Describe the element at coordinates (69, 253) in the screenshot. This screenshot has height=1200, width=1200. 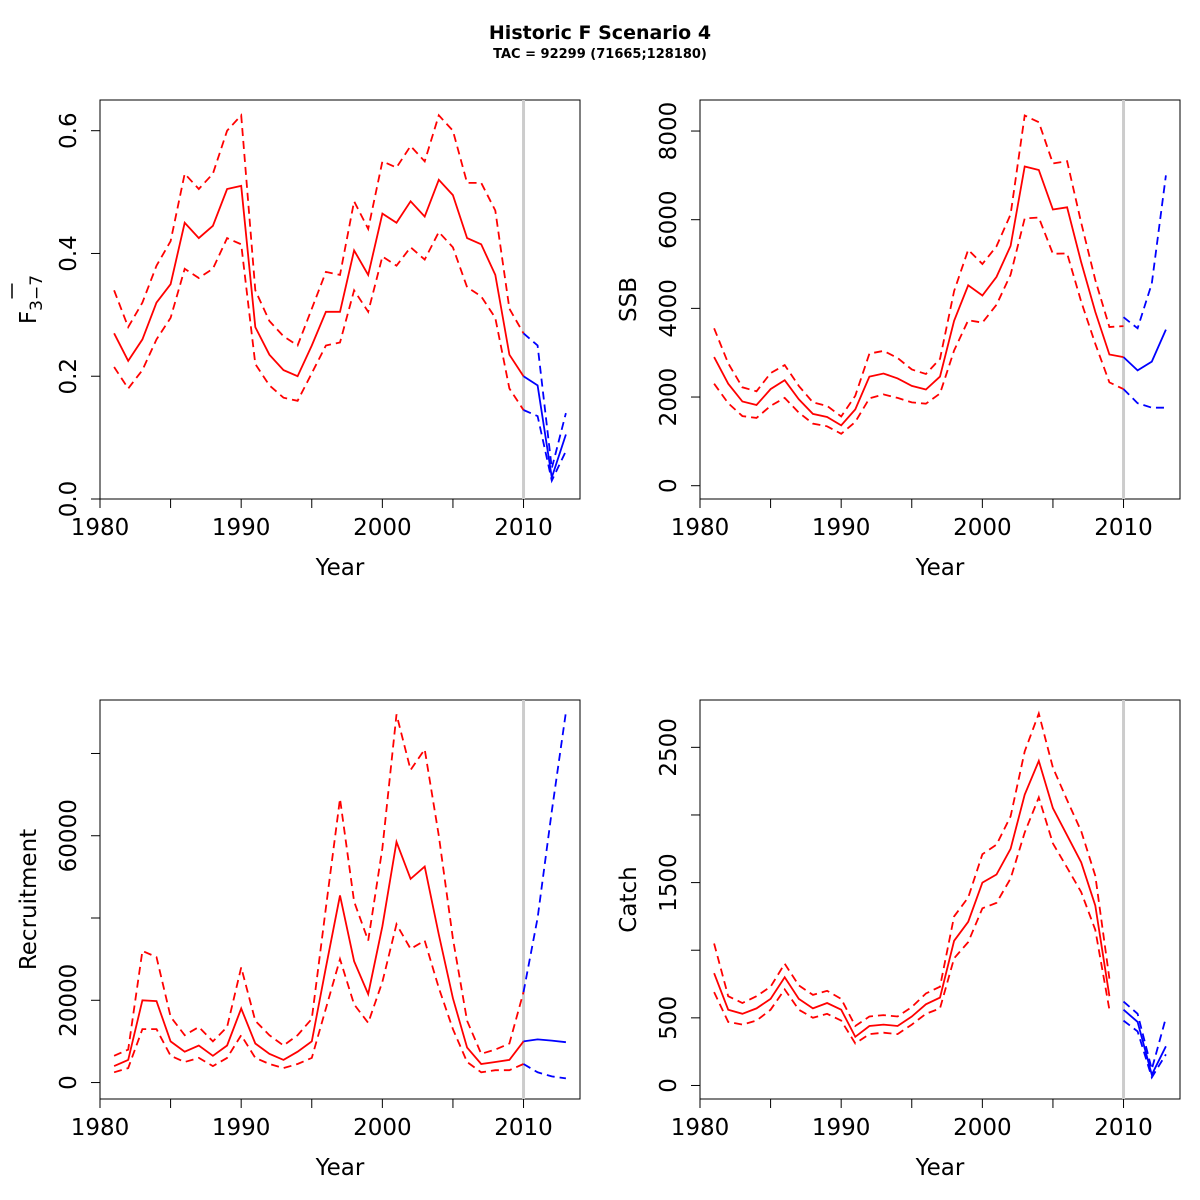
I see `y-tick-label: 0.4` at that location.